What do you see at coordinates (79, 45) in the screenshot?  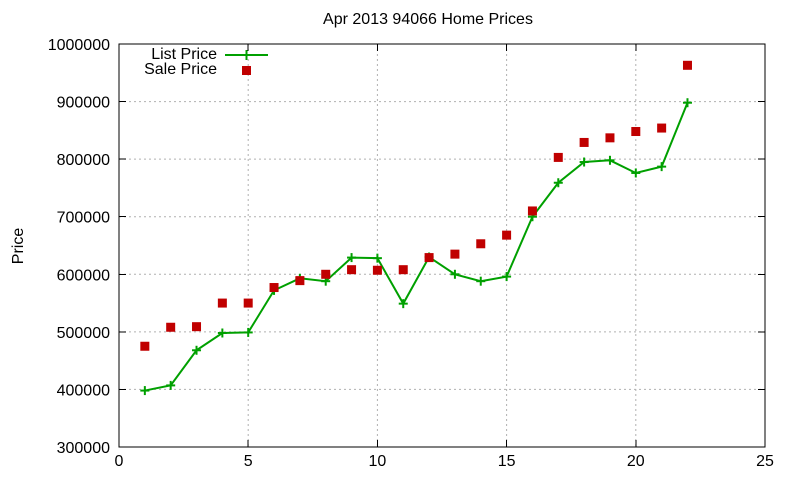 I see `y-tick-label: 1000000` at bounding box center [79, 45].